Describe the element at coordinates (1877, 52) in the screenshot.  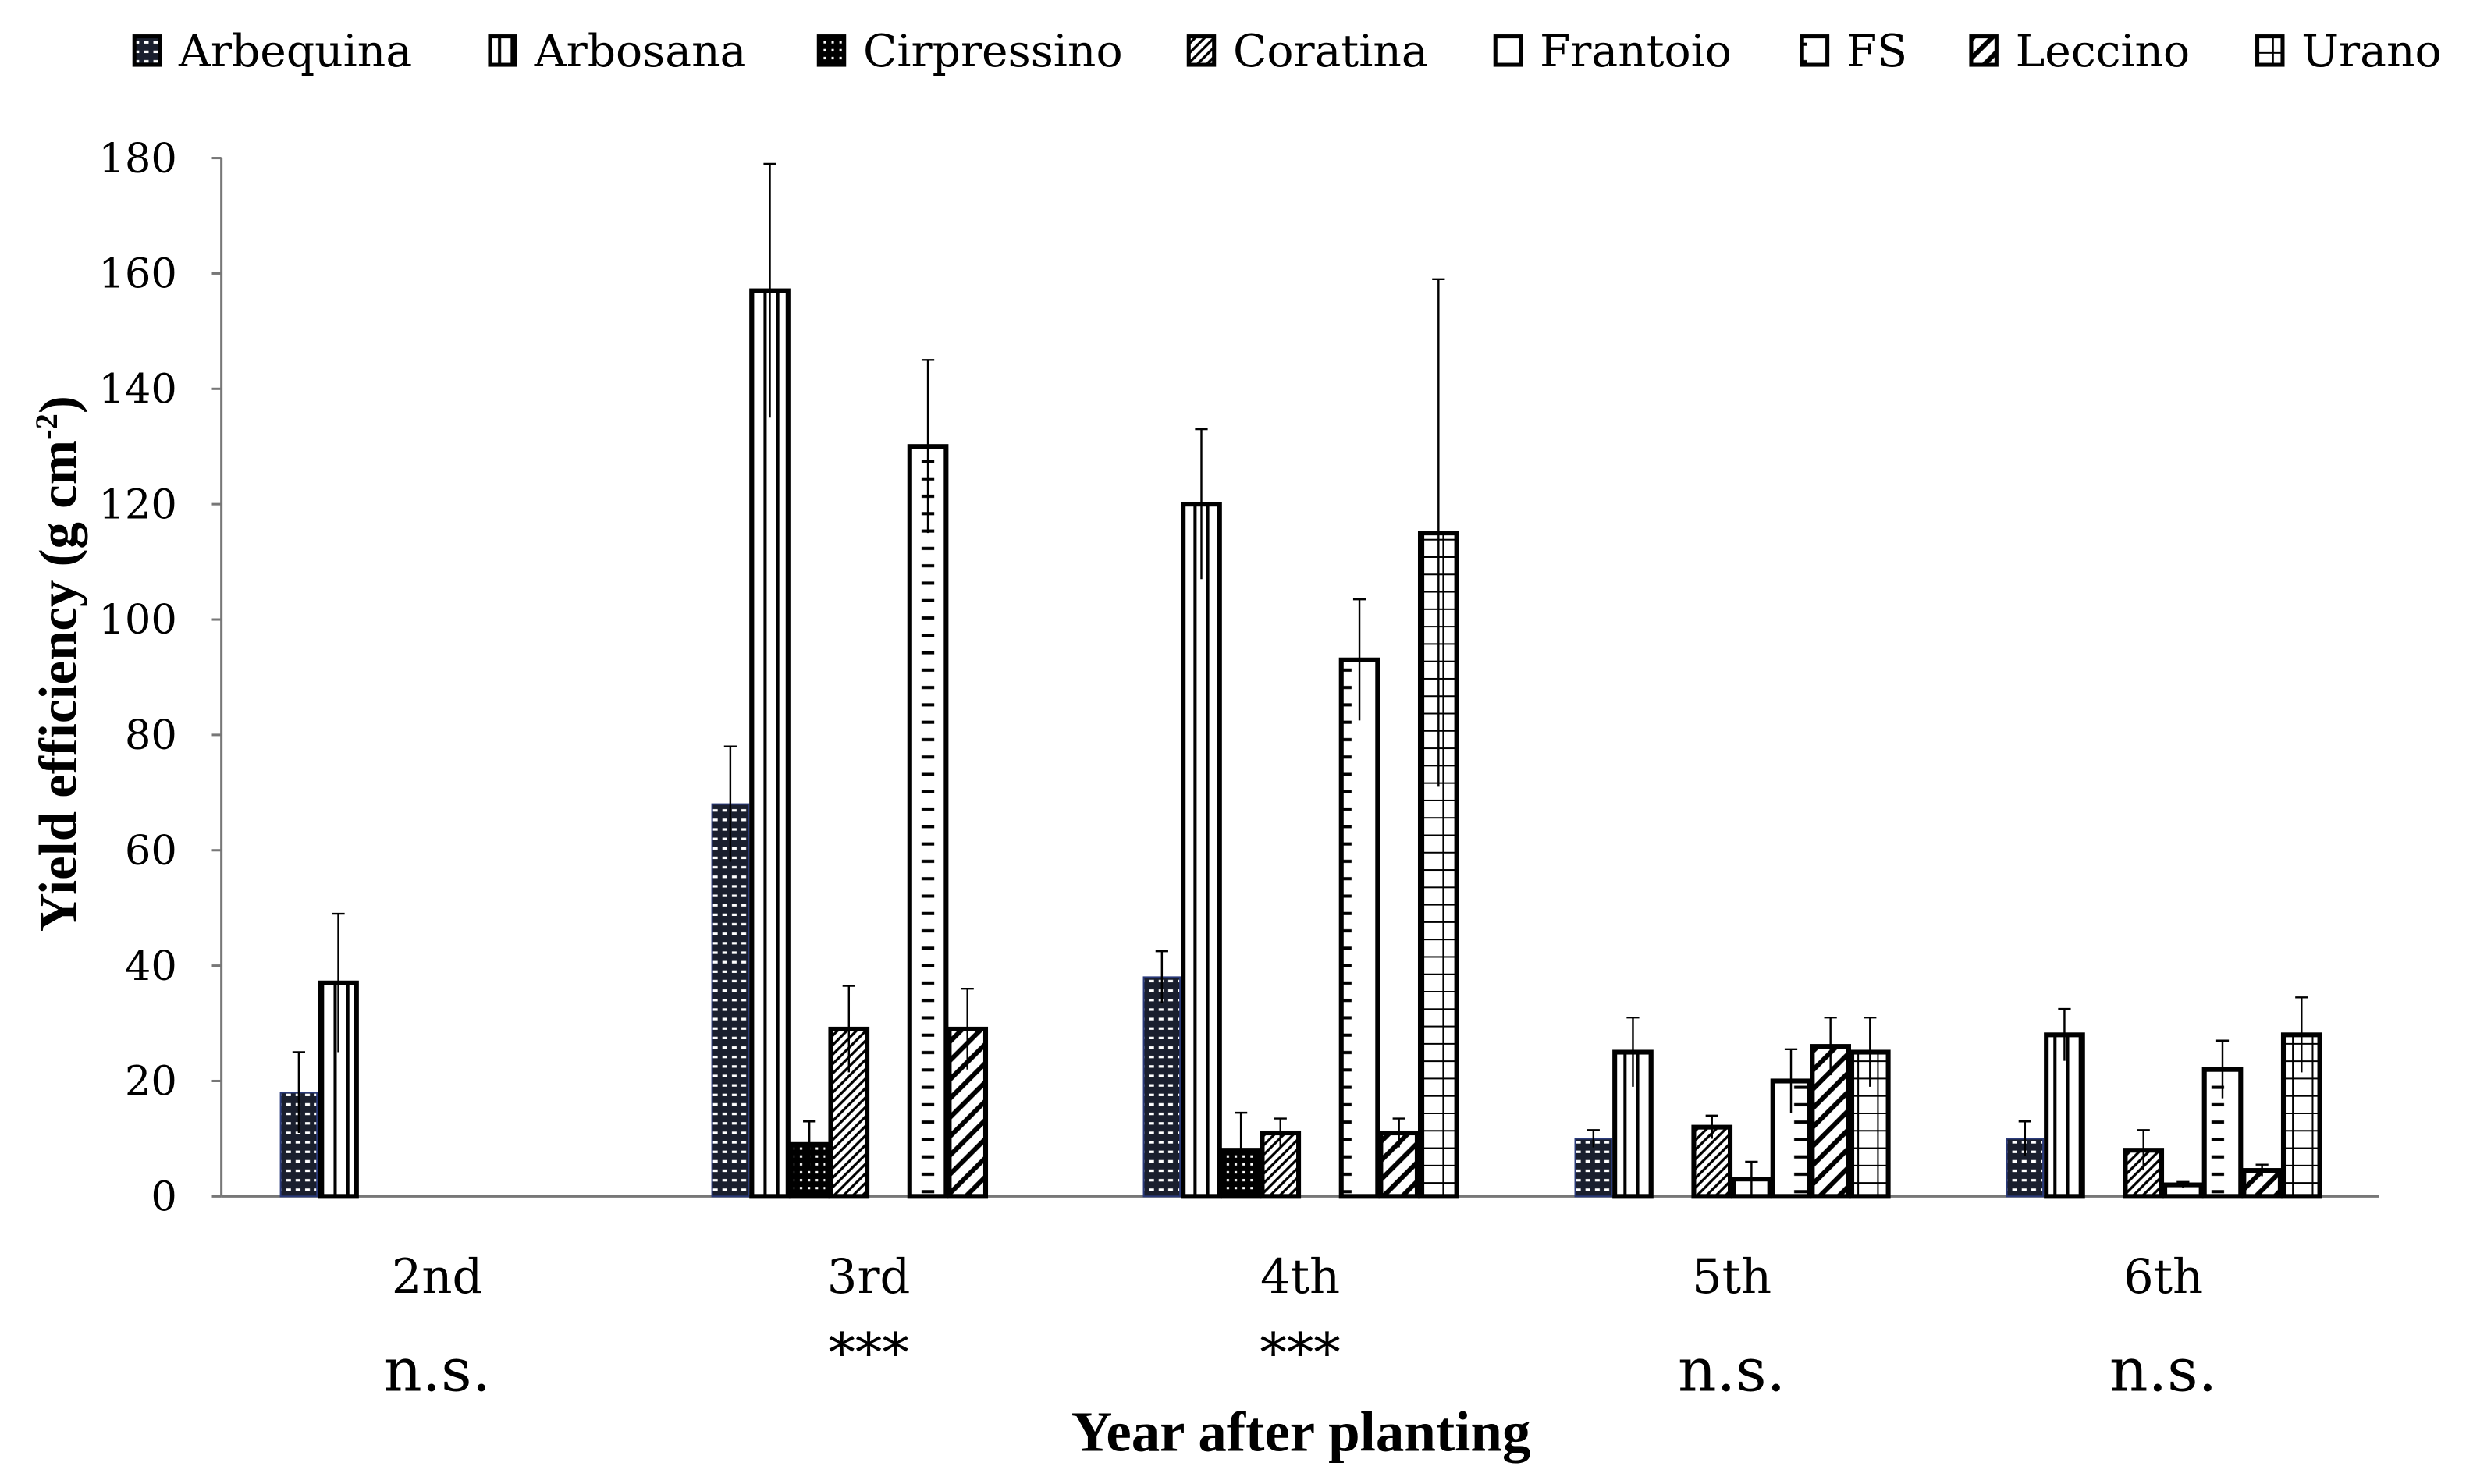
I see `legend-label: FS` at that location.